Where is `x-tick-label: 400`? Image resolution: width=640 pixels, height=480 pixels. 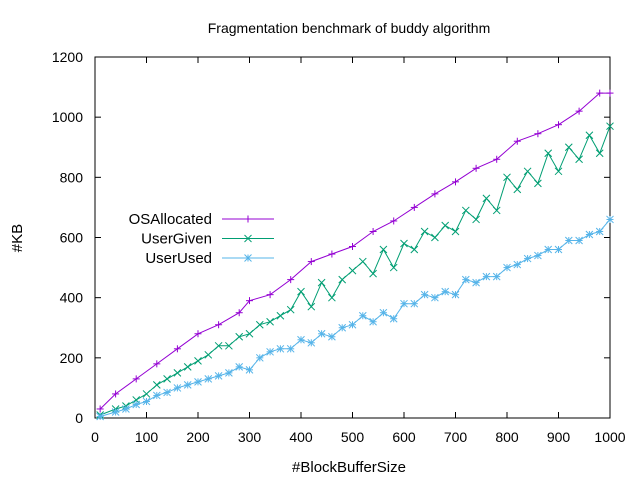 x-tick-label: 400 is located at coordinates (301, 437).